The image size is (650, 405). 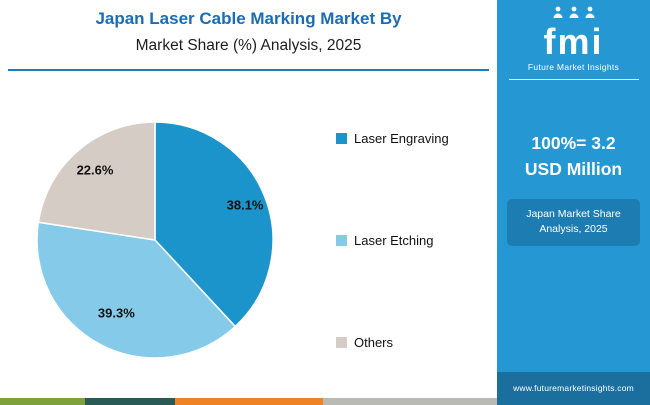 I want to click on pie-value-label: 22.6%, so click(x=95, y=170).